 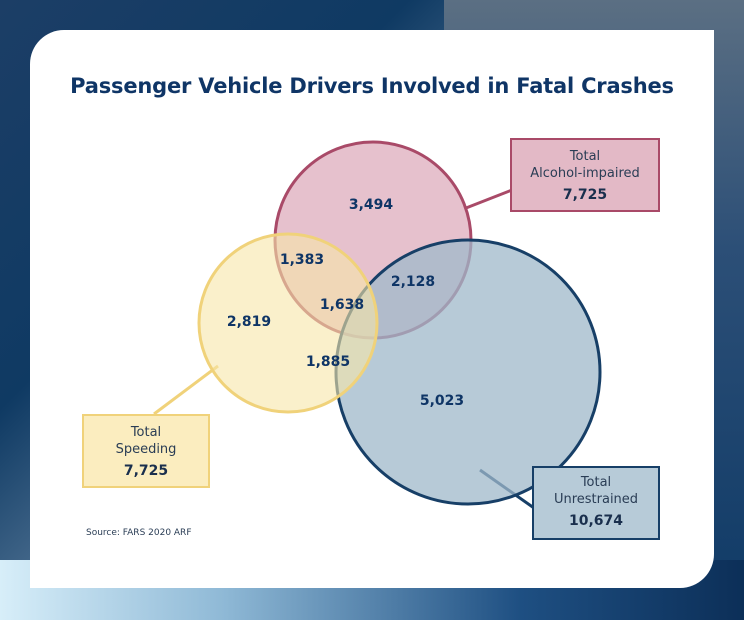 I want to click on unrestrained-total-value: 10,674, so click(x=596, y=521).